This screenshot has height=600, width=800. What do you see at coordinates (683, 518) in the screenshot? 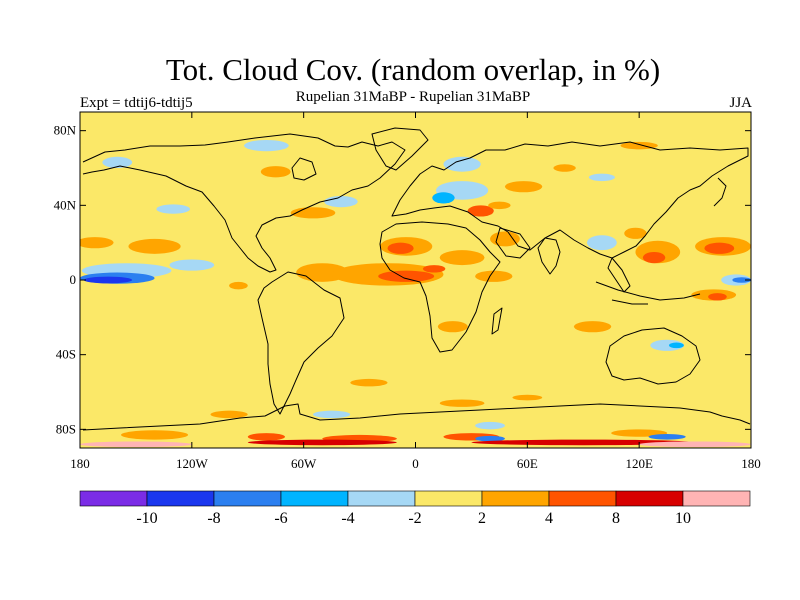
I see `colorbar-label: 10` at bounding box center [683, 518].